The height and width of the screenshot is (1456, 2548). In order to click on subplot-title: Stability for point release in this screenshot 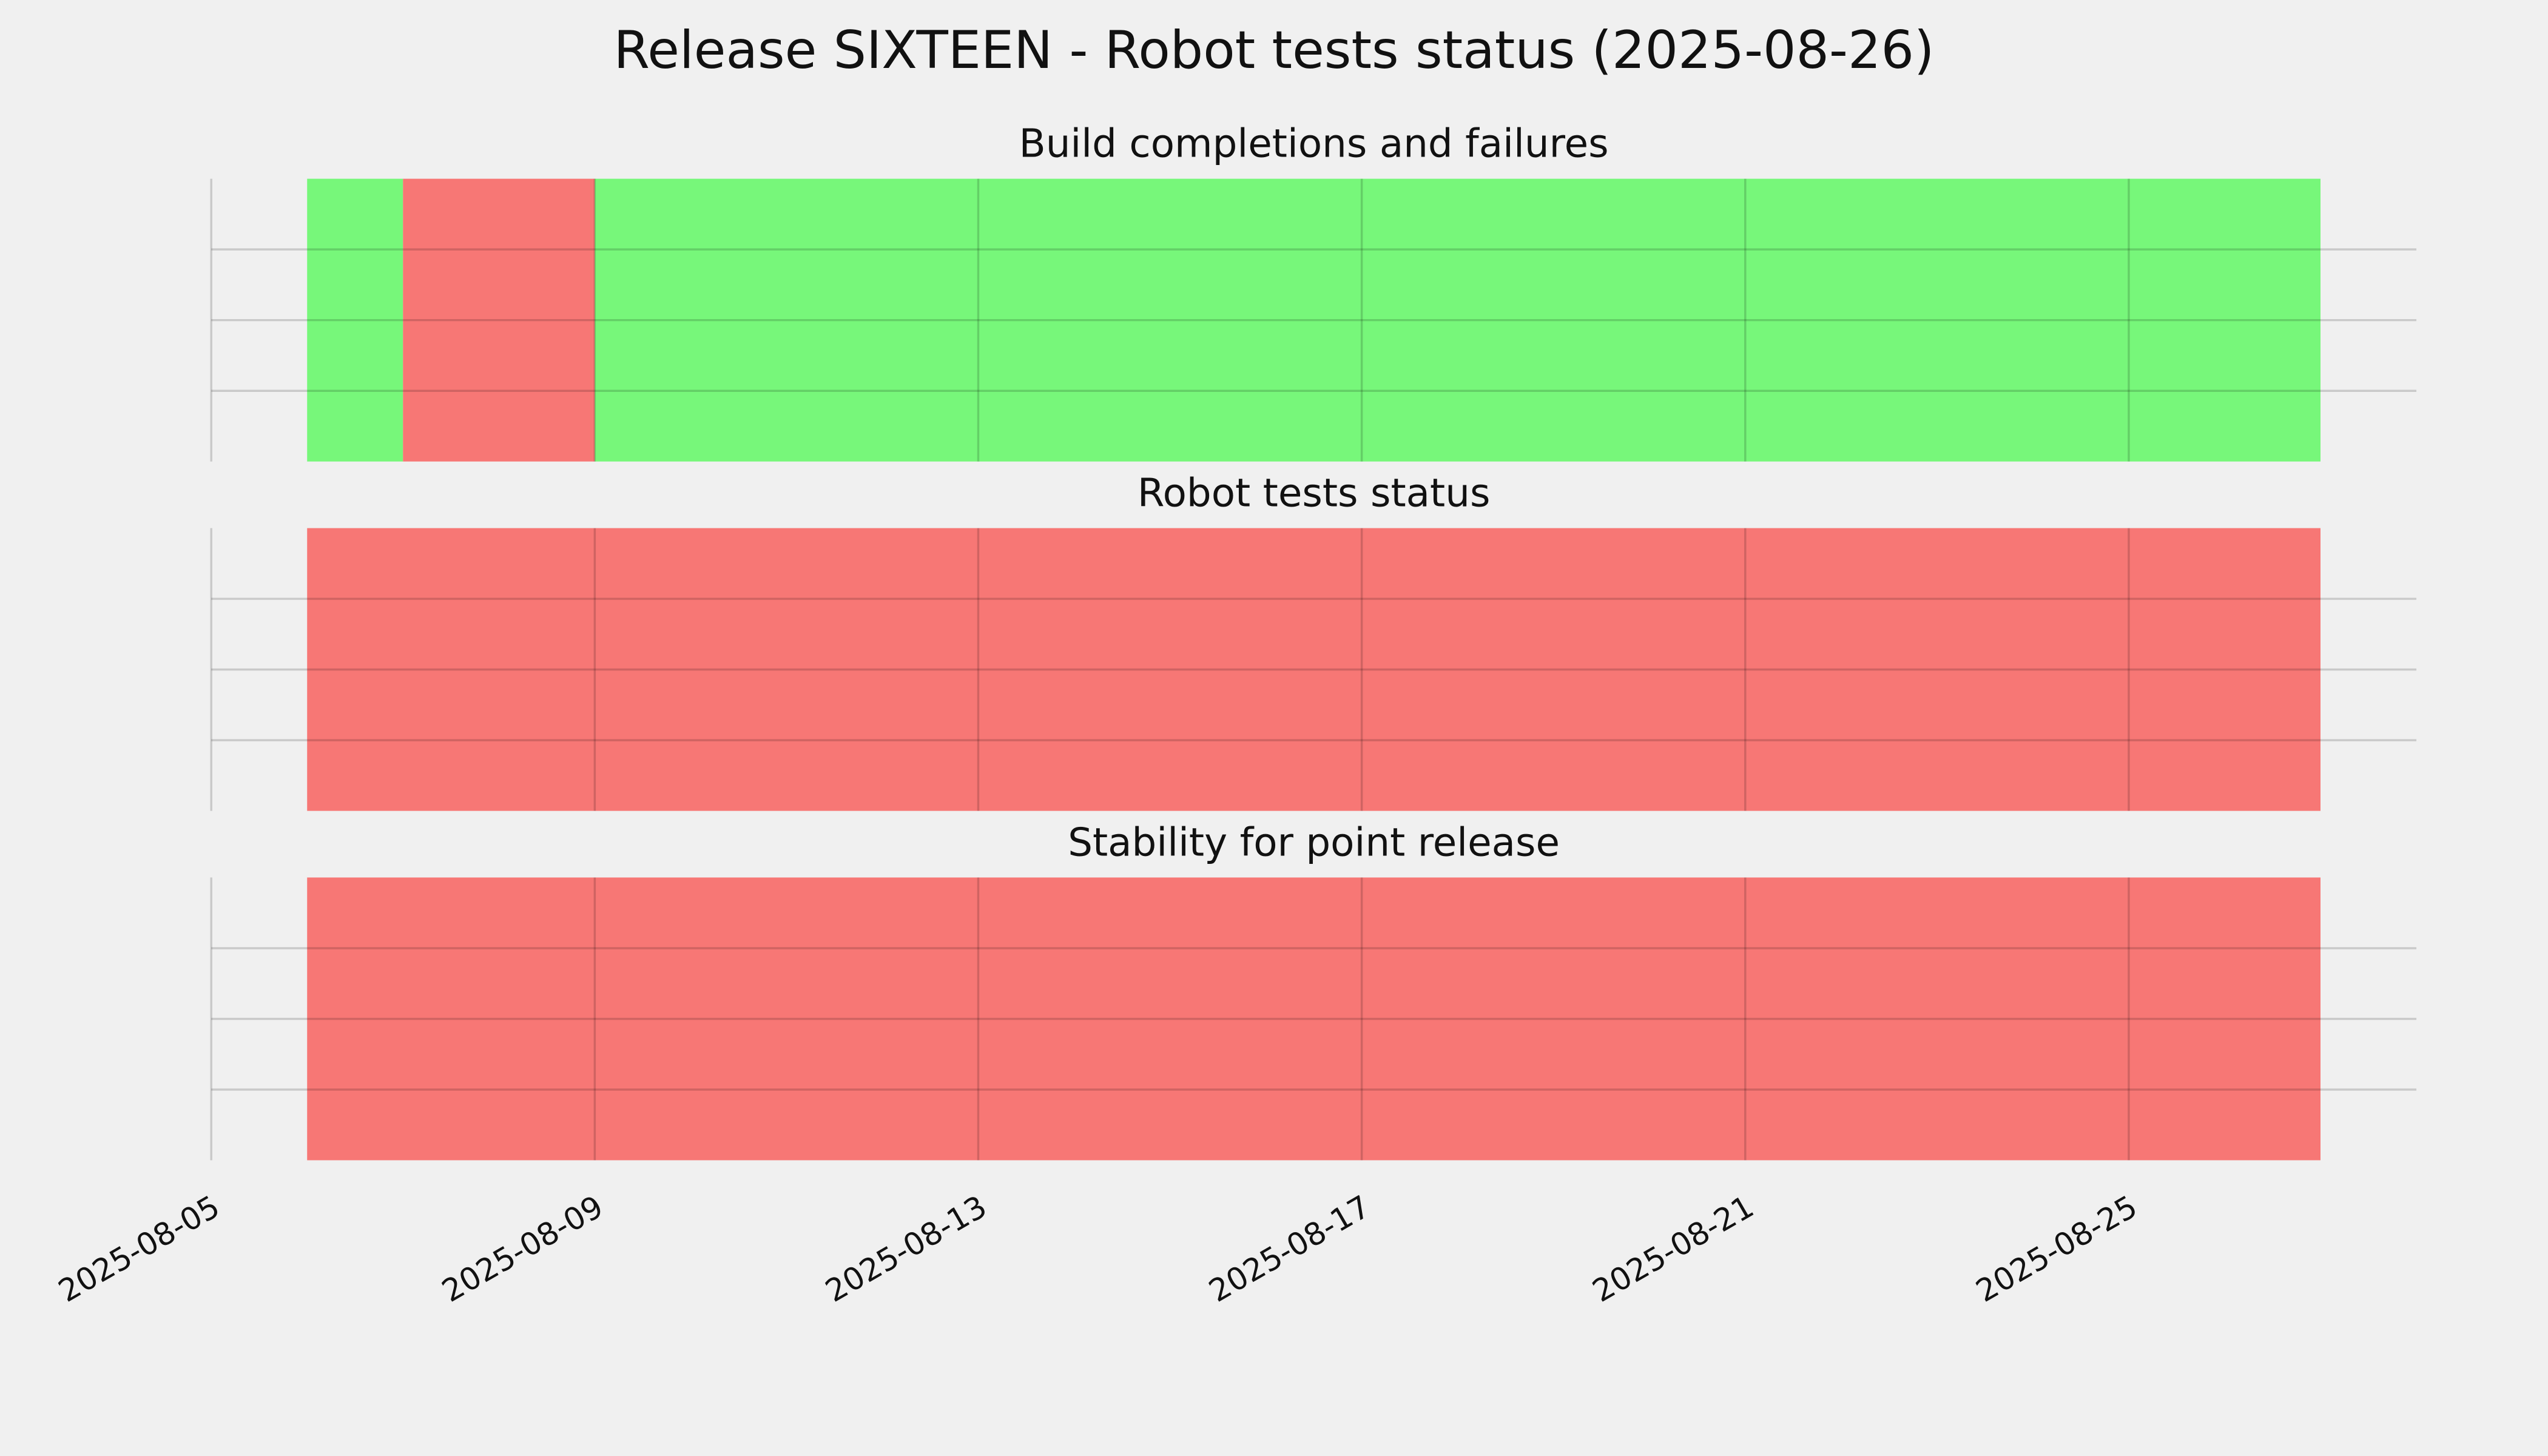, I will do `click(1314, 842)`.